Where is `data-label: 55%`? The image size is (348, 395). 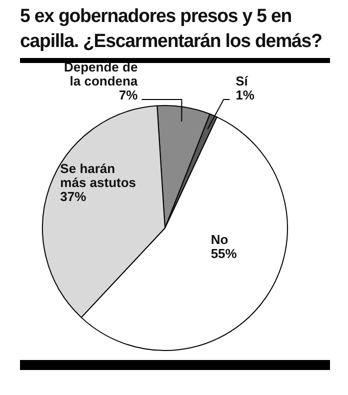
data-label: 55% is located at coordinates (224, 253).